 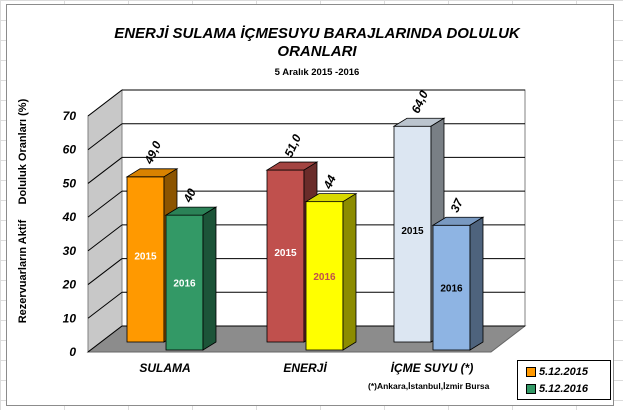 What do you see at coordinates (317, 72) in the screenshot?
I see `chart-subtitle: 5 Aralık 2015 -2016` at bounding box center [317, 72].